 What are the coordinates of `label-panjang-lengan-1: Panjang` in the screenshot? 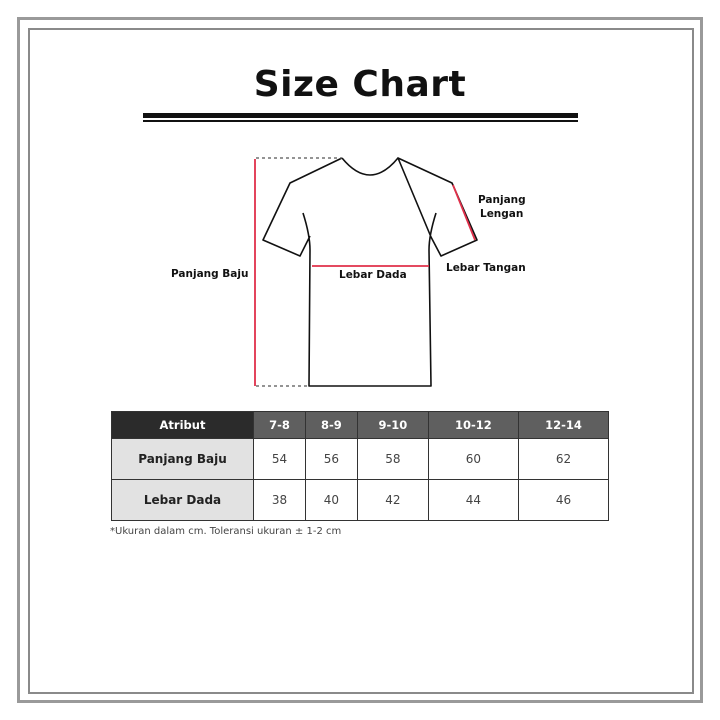 It's located at (502, 200).